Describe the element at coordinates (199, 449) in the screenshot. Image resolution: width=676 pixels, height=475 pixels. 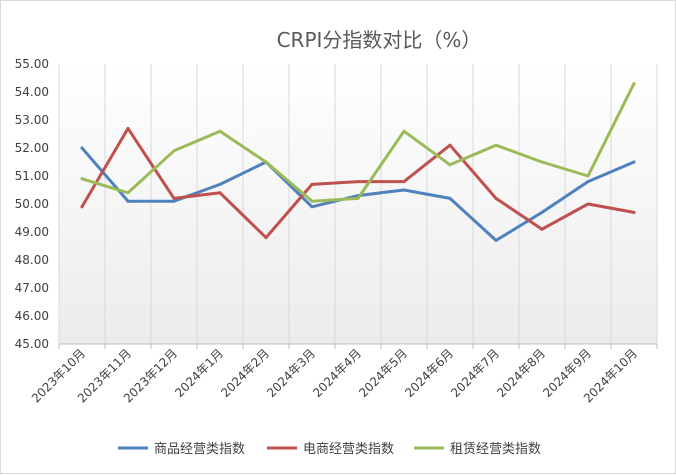
I see `legend-label: 商品经营类指数` at that location.